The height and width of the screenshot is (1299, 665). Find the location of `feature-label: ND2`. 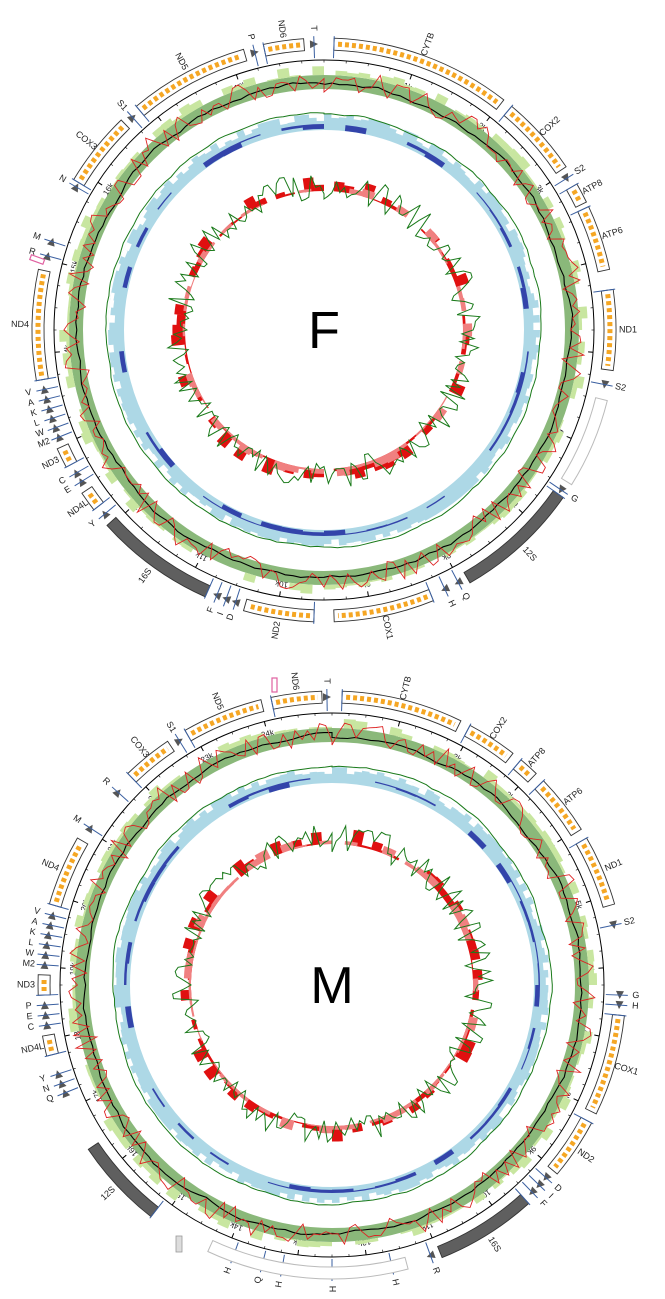

feature-label: ND2 is located at coordinates (586, 1155).